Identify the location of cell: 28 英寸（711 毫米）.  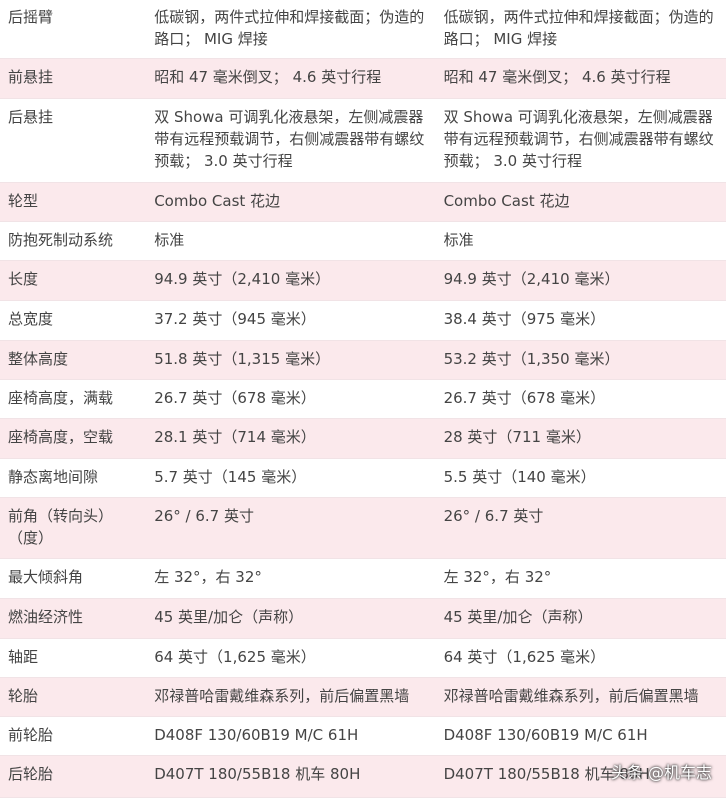
(580, 438).